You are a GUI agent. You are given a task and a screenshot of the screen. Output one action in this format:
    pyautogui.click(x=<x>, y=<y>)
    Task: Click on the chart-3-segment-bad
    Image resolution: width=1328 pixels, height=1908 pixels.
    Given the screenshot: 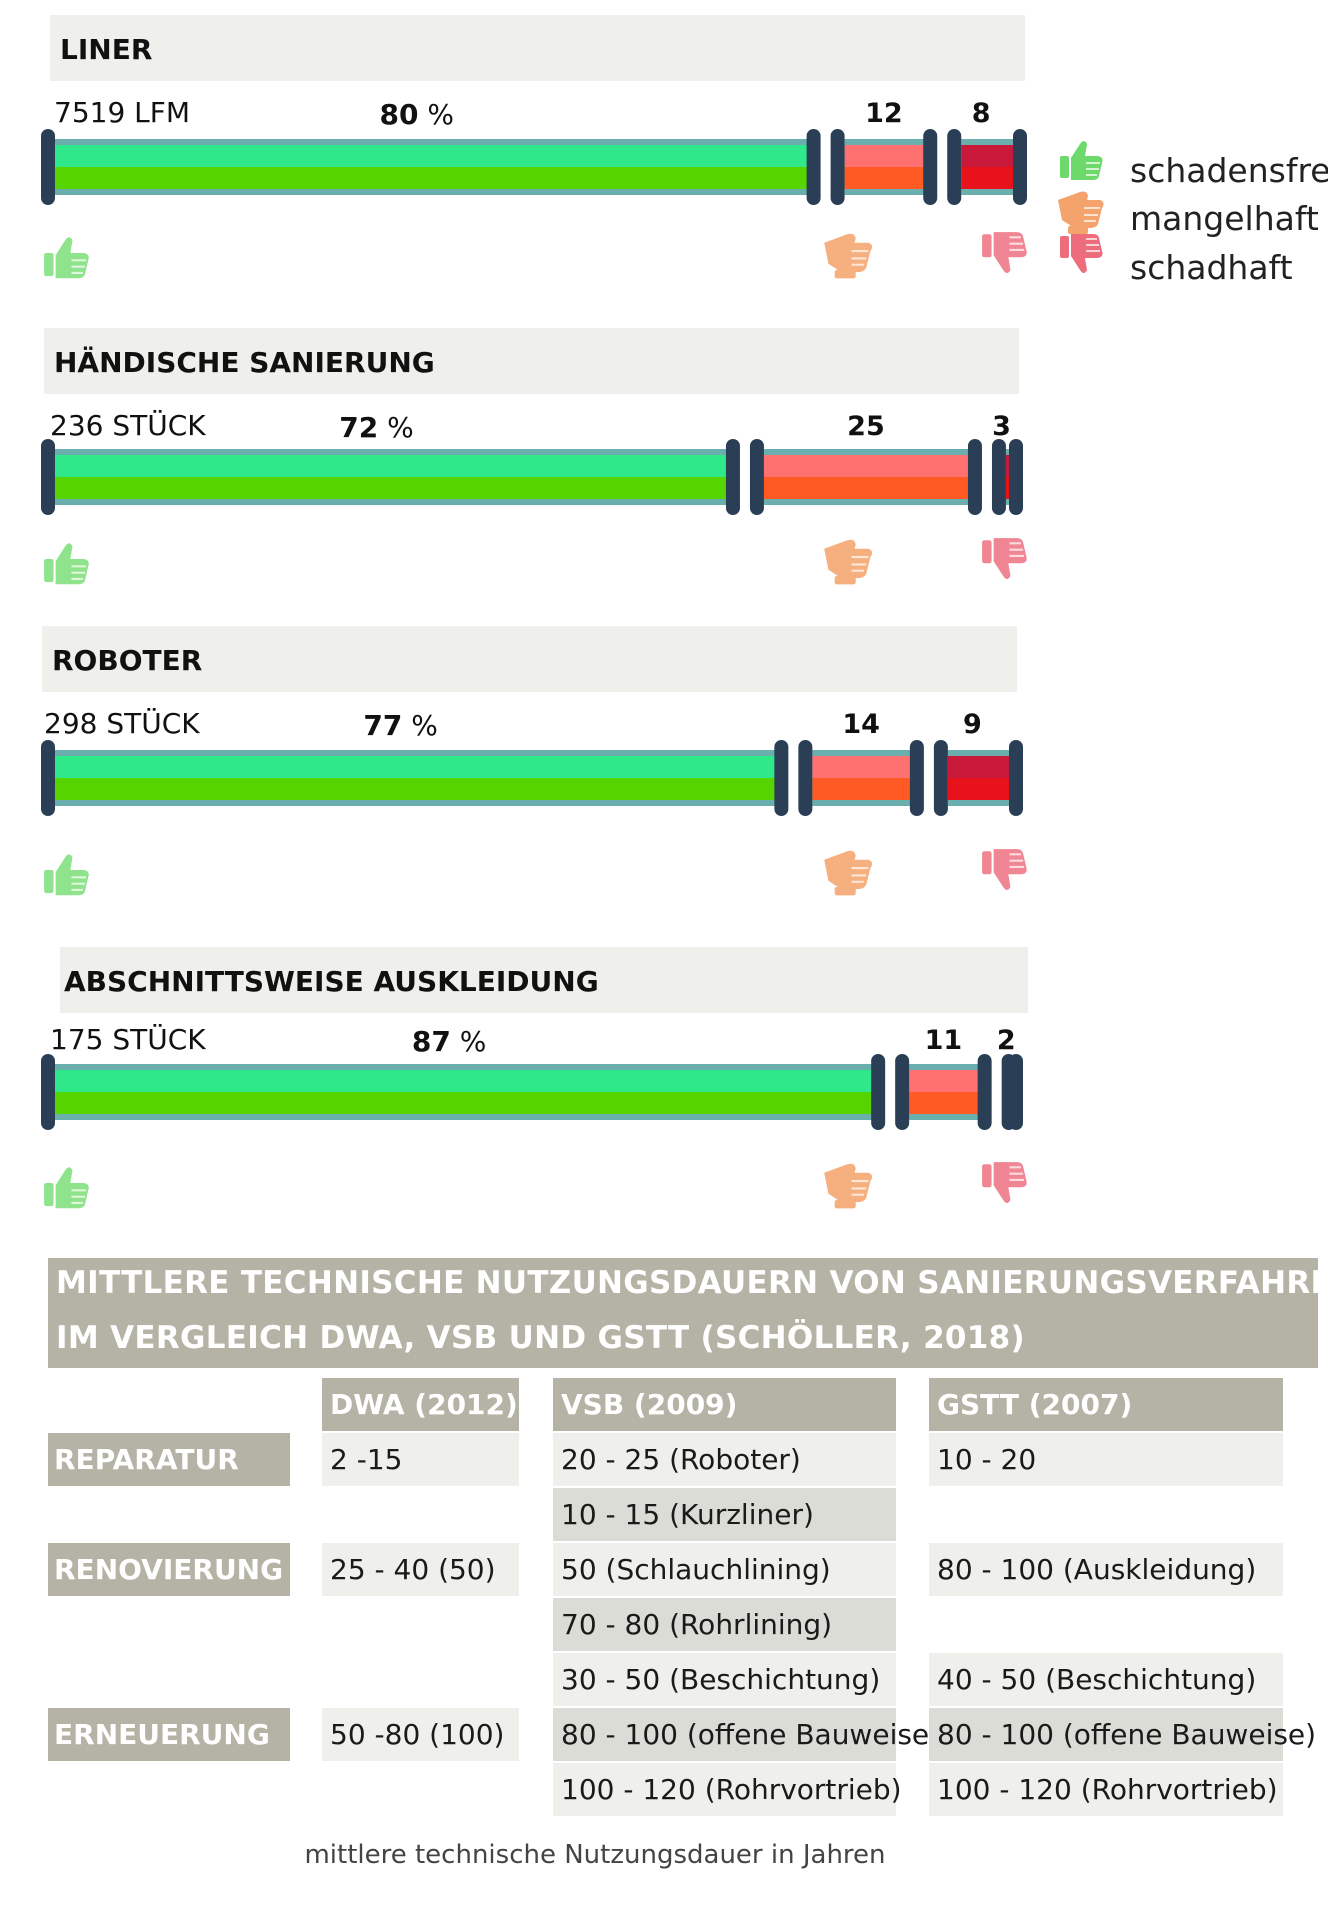 What is the action you would take?
    pyautogui.click(x=978, y=767)
    